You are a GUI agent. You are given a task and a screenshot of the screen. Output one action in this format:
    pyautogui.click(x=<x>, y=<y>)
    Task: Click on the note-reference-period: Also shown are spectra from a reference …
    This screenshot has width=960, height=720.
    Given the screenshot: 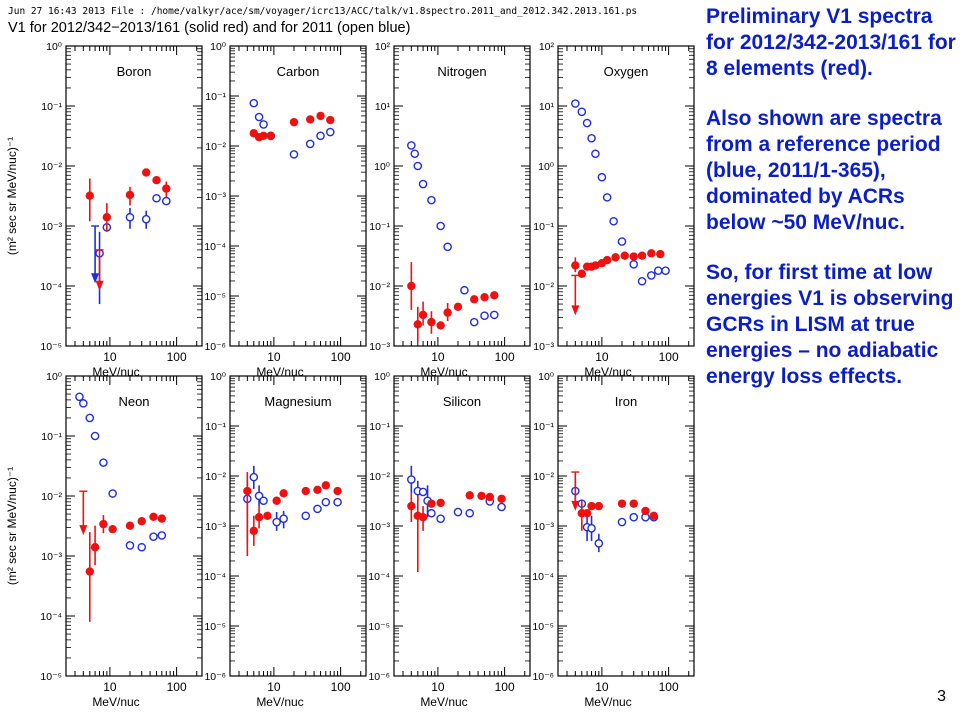 What is the action you would take?
    pyautogui.click(x=824, y=170)
    